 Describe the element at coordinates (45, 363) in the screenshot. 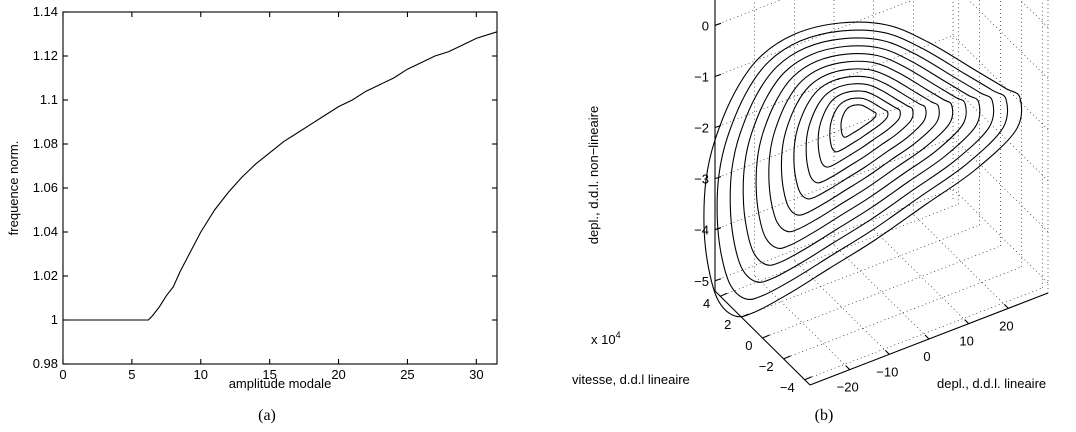

I see `y-tick-label: 0.98` at that location.